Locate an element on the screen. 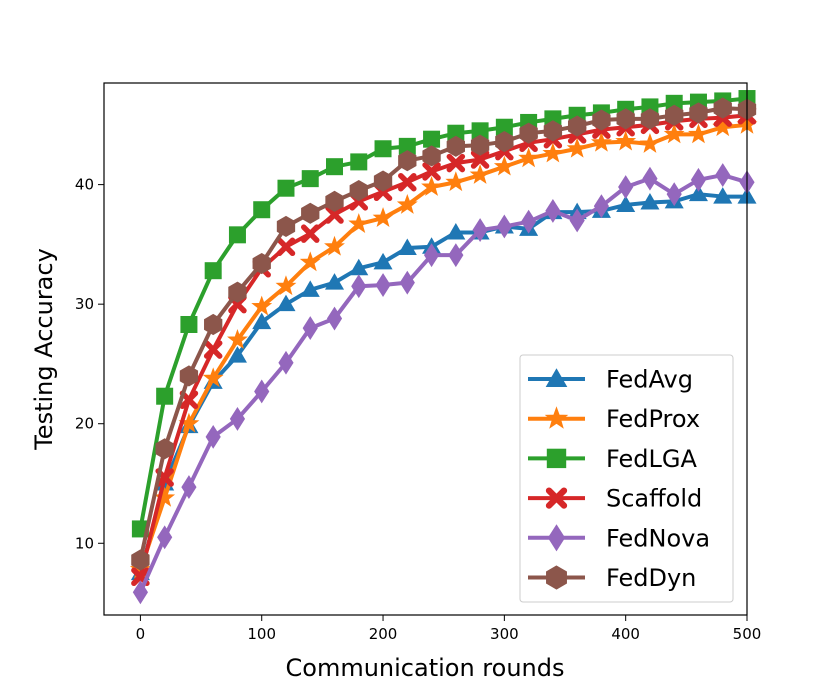  x-tick-label: 100 is located at coordinates (261, 634).